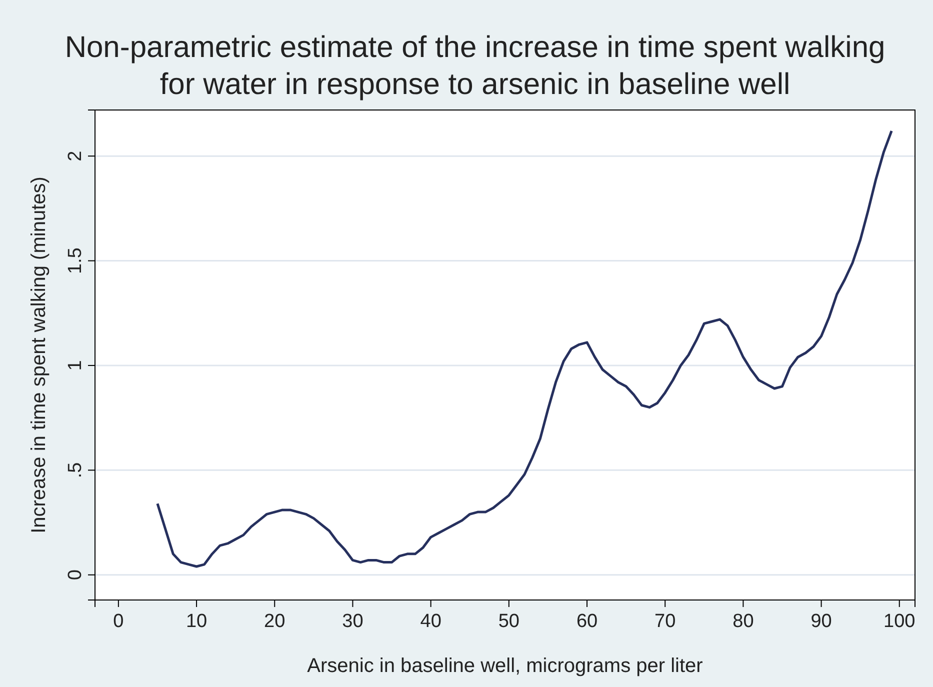 The width and height of the screenshot is (933, 687). I want to click on x-tick-label: 90, so click(821, 621).